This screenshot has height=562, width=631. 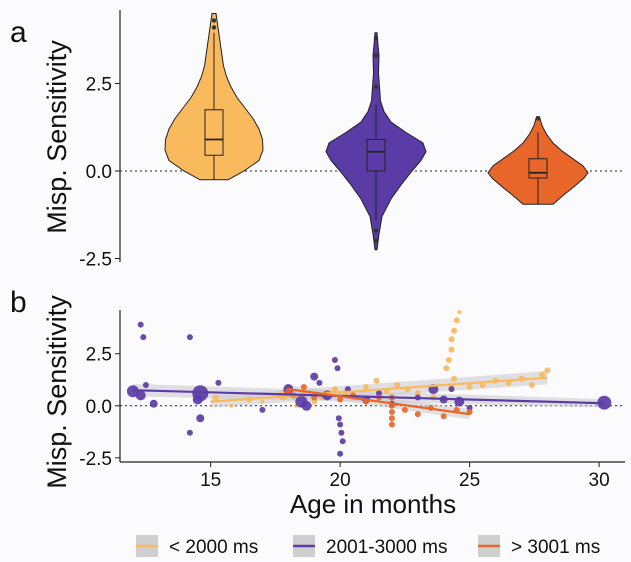 What do you see at coordinates (18, 32) in the screenshot?
I see `panel-a-label: a` at bounding box center [18, 32].